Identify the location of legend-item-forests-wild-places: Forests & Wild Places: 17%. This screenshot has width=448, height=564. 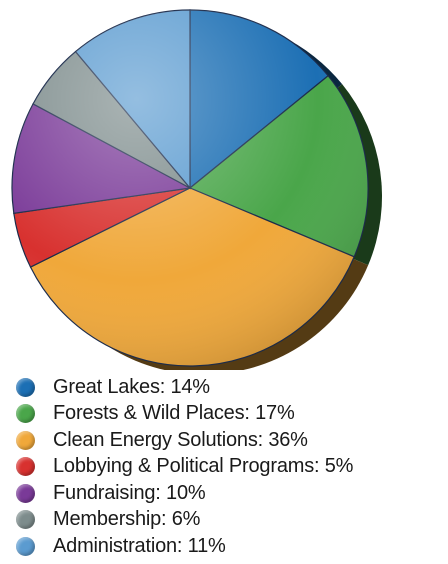
(184, 414).